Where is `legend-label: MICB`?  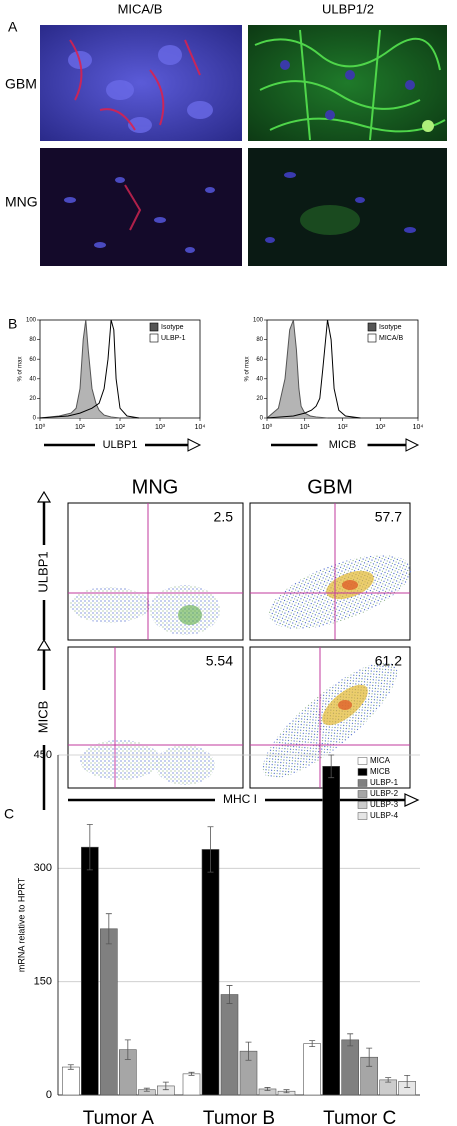 legend-label: MICB is located at coordinates (380, 771).